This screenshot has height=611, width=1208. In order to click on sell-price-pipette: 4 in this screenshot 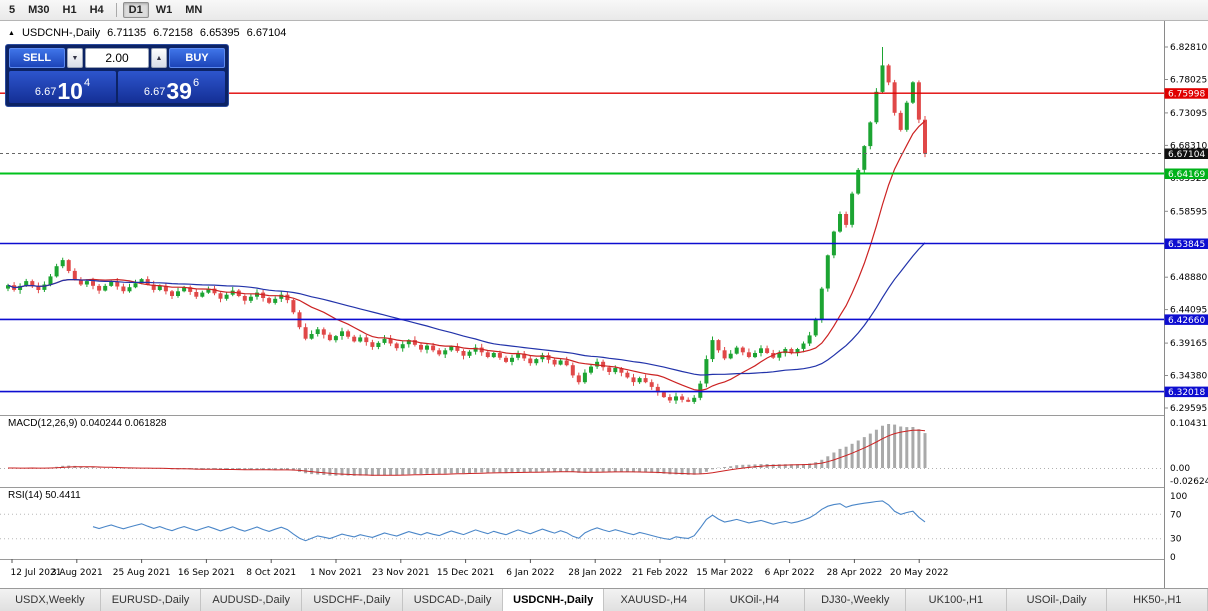, I will do `click(87, 83)`.